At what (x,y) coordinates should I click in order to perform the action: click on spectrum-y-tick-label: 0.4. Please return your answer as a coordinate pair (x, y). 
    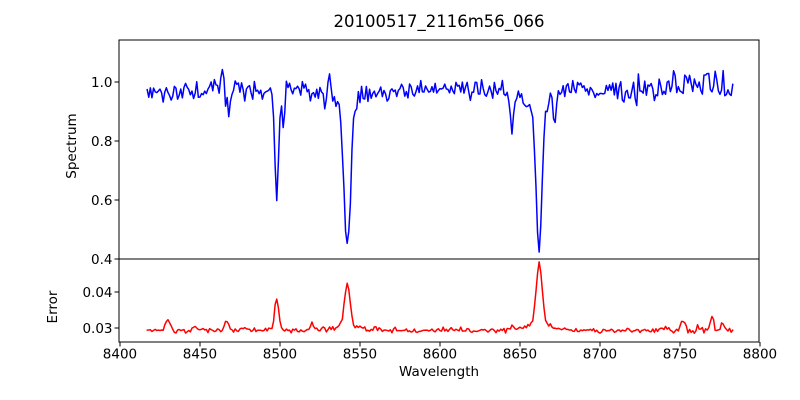
    Looking at the image, I should click on (101, 260).